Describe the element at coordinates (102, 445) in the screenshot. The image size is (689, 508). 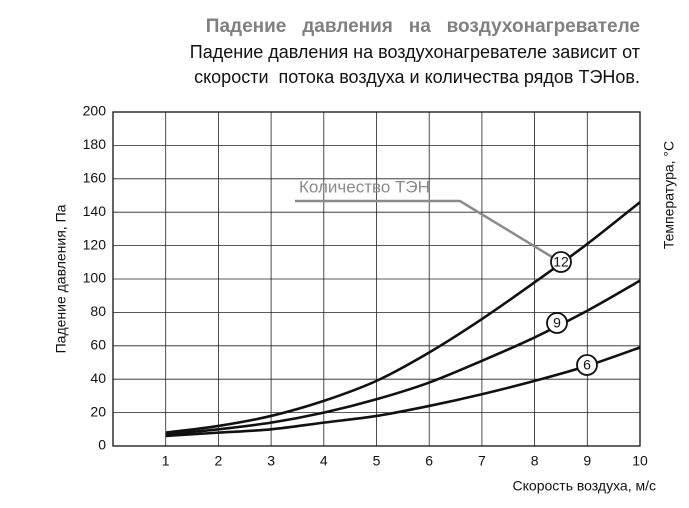
I see `y-tick-label: 0` at that location.